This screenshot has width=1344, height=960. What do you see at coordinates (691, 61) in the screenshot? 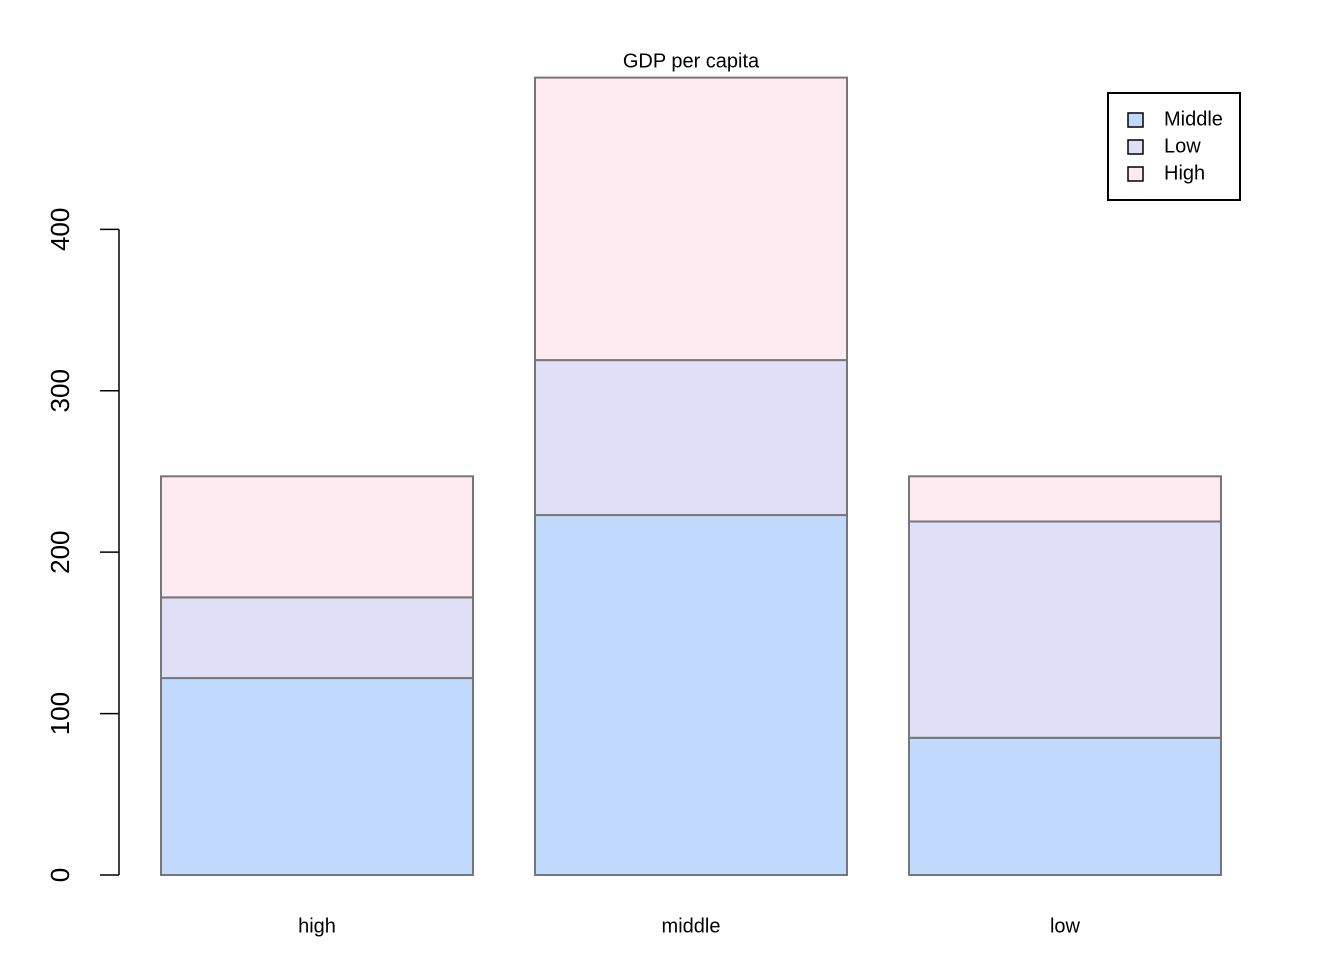
I see `chart-title: GDP per capita` at bounding box center [691, 61].